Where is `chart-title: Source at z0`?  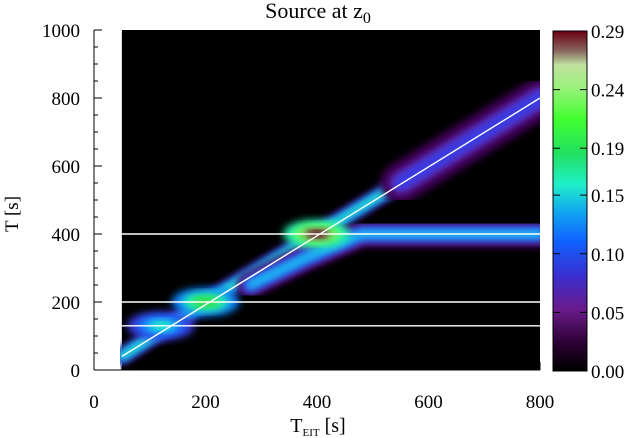
chart-title: Source at z0 is located at coordinates (318, 13).